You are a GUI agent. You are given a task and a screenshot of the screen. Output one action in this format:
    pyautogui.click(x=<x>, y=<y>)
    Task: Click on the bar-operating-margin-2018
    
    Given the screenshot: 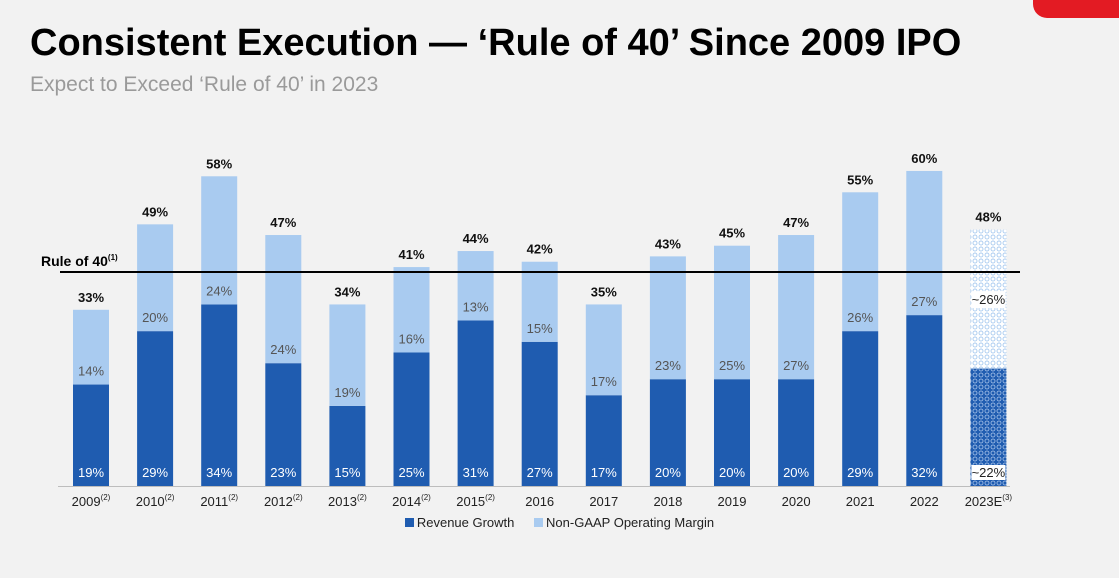 What is the action you would take?
    pyautogui.click(x=667, y=318)
    